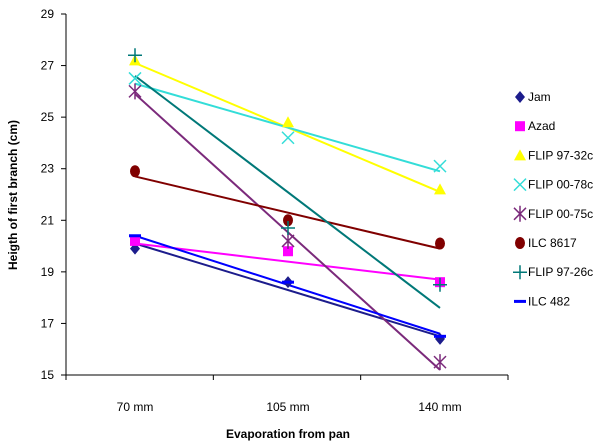 The height and width of the screenshot is (445, 608). I want to click on legend-item-azad: Azad, so click(535, 126).